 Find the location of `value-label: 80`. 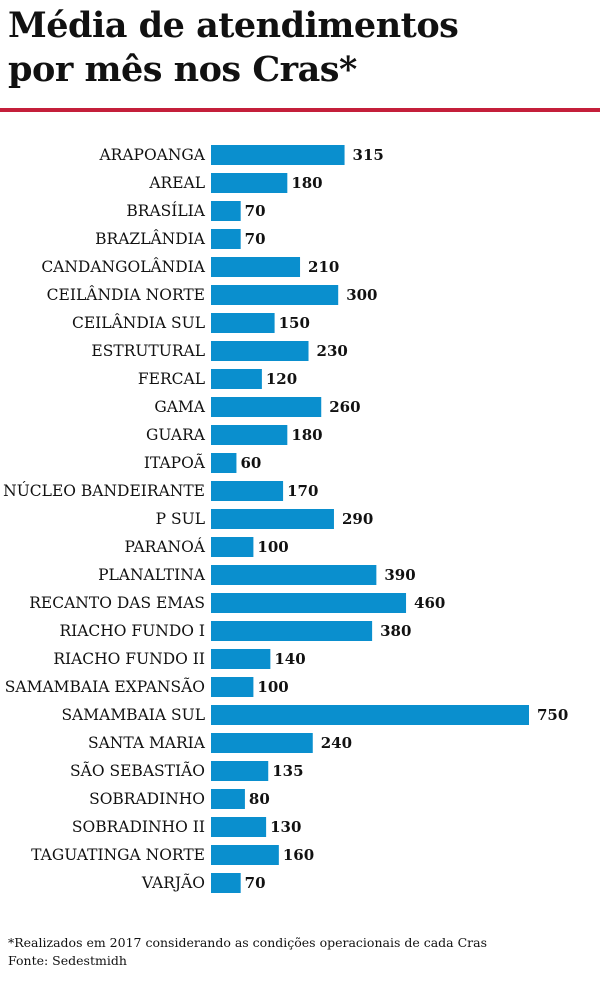

value-label: 80 is located at coordinates (259, 799).